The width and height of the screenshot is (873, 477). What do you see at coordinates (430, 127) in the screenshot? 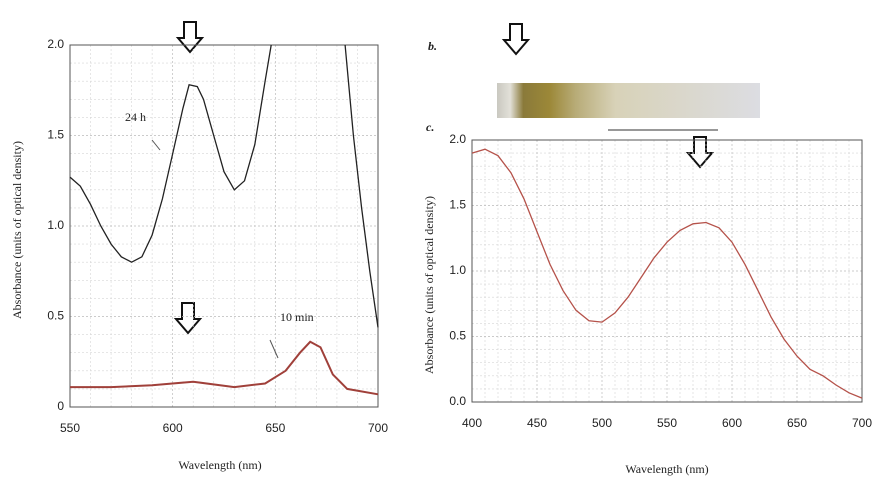
I see `panel-label: c.` at bounding box center [430, 127].